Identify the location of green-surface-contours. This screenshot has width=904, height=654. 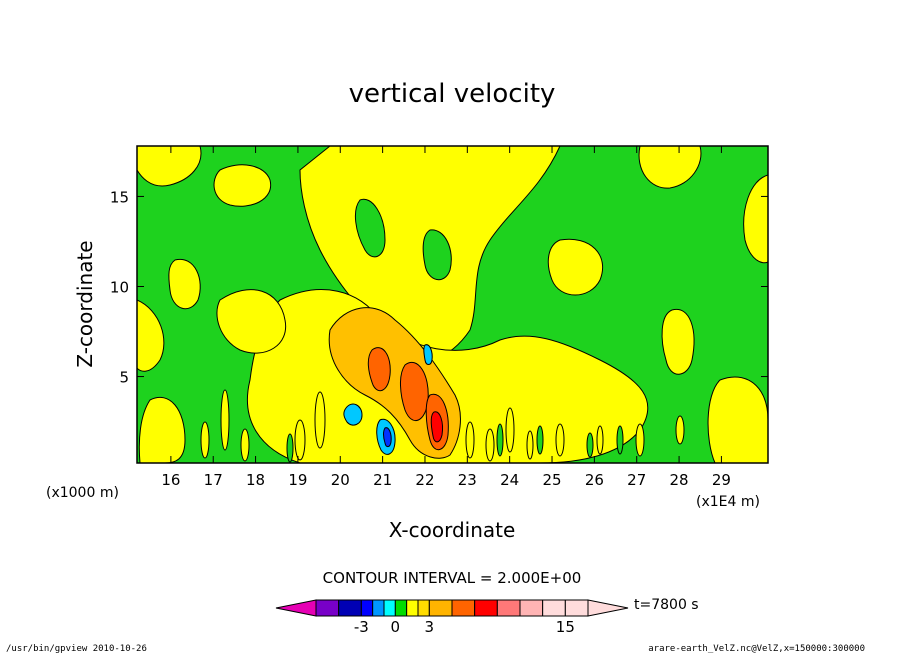
(455, 443).